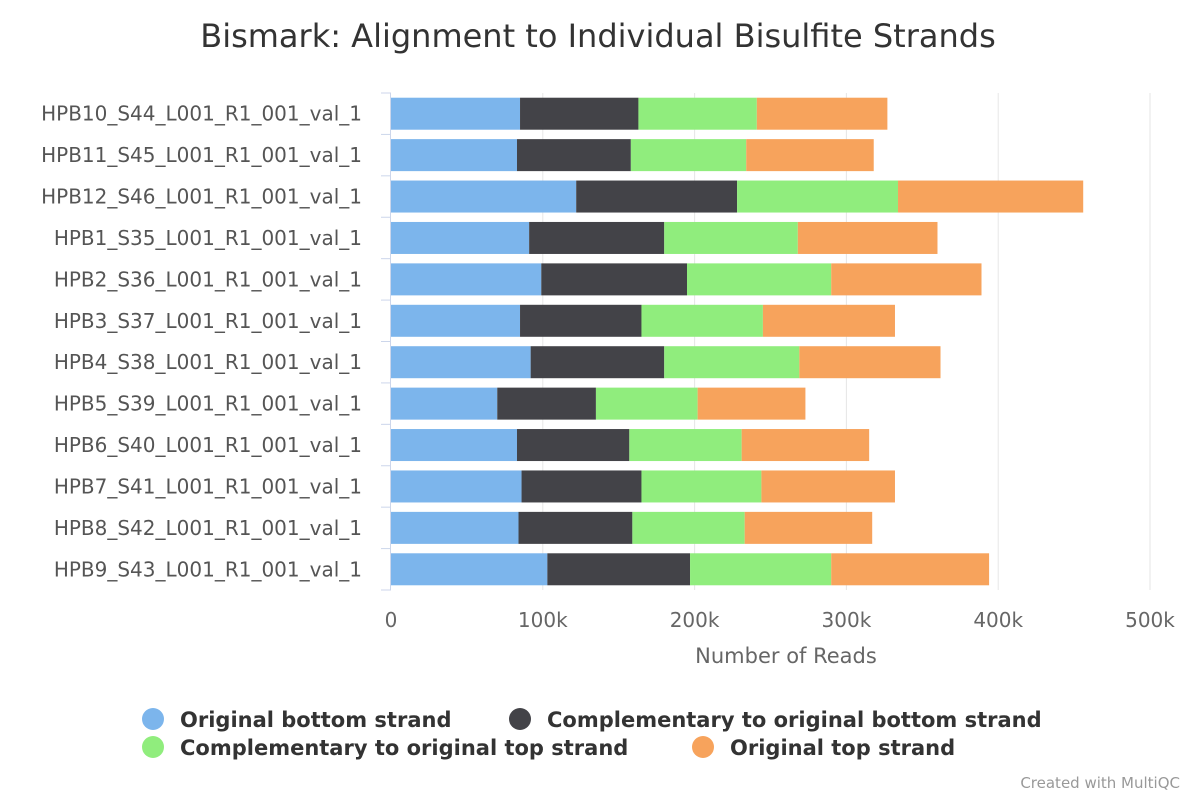 The width and height of the screenshot is (1200, 800). I want to click on x-tick-labels: 0 100k 200k 300k 400k 500k, so click(780, 620).